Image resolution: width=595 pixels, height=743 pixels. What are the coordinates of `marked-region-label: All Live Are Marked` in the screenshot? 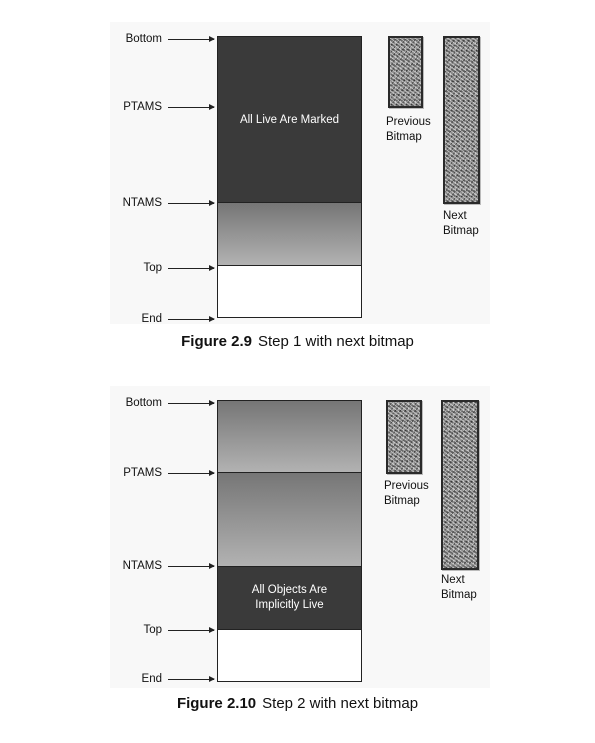 It's located at (289, 120).